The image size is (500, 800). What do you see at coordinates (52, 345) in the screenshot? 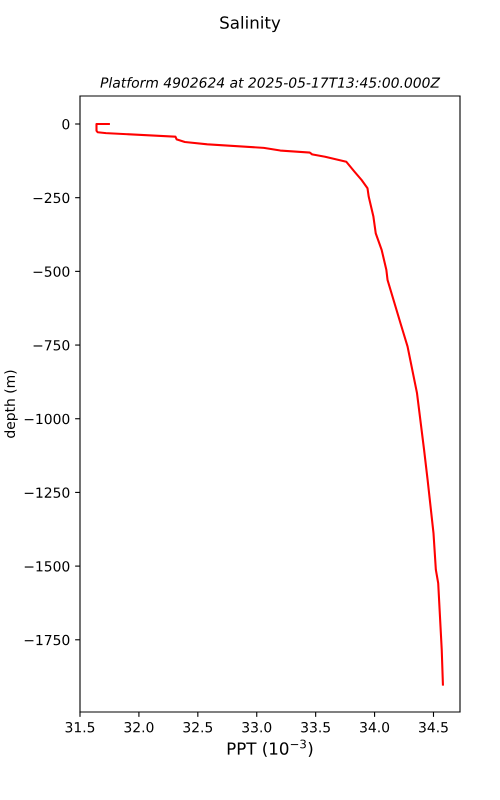
I see `y-tick-label: −750` at bounding box center [52, 345].